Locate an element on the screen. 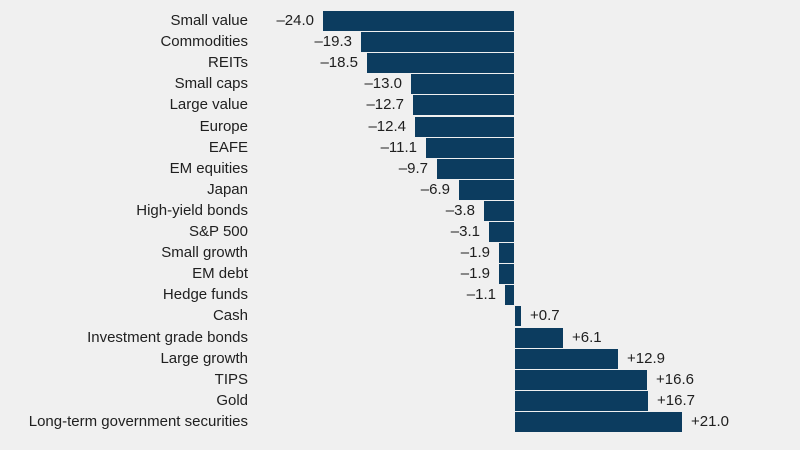 The height and width of the screenshot is (450, 800). value-label: –9.7 is located at coordinates (413, 168).